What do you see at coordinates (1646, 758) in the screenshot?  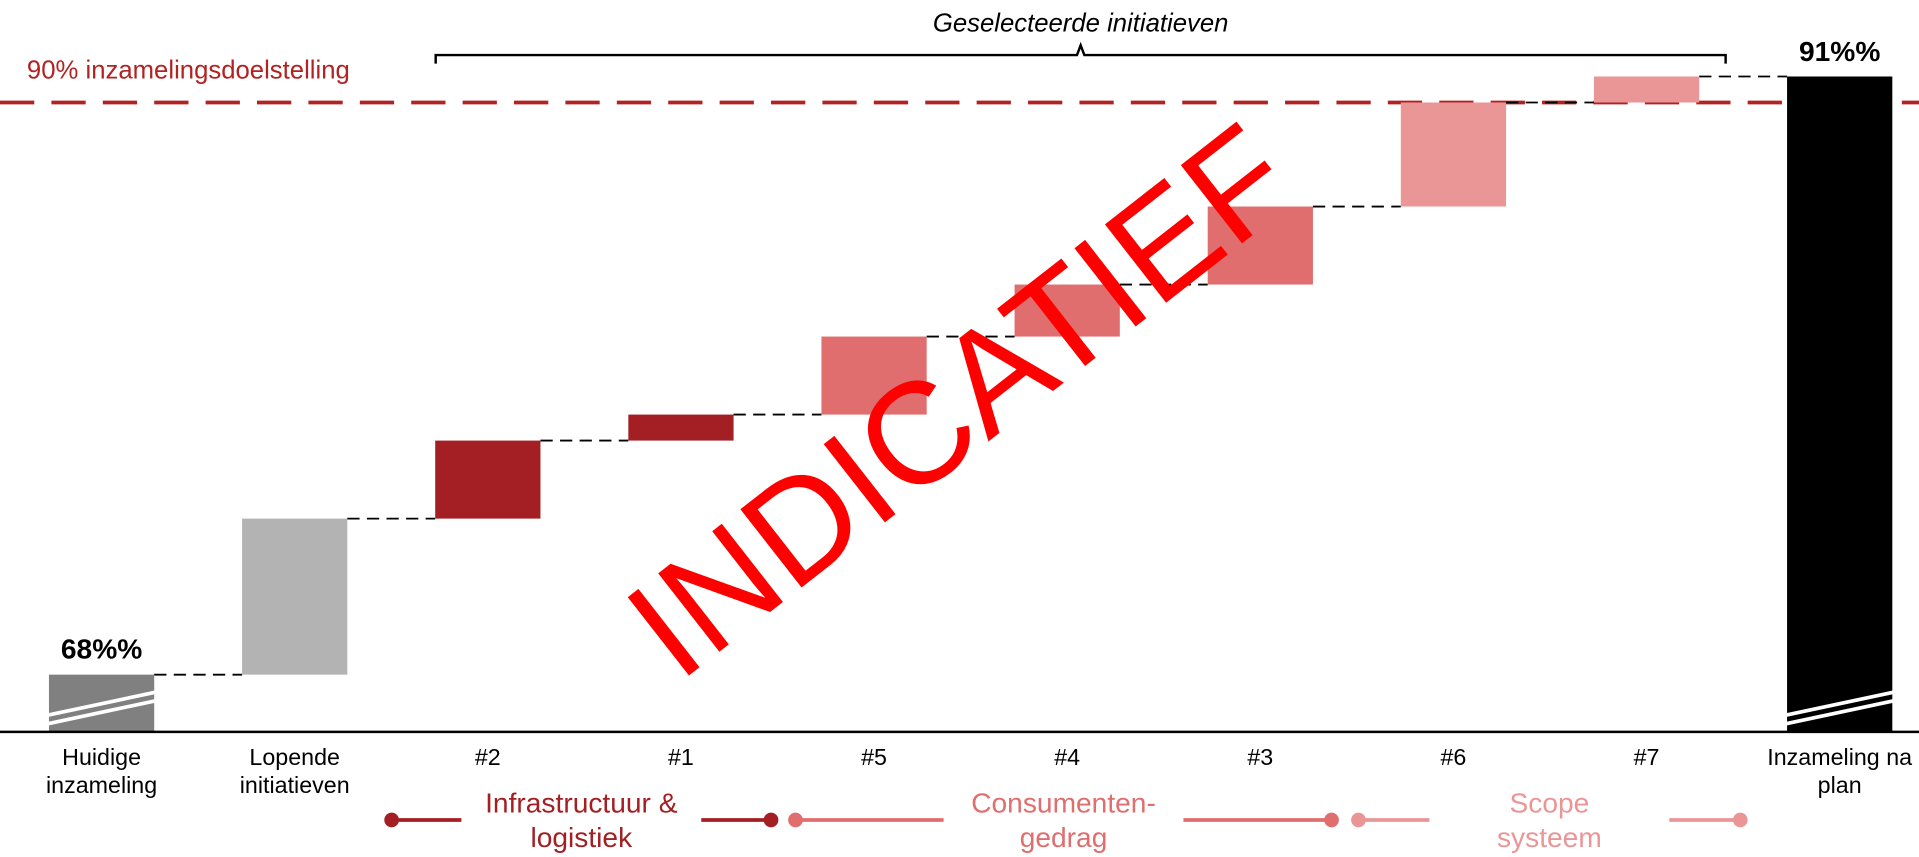 I see `x-tick-label: #7` at bounding box center [1646, 758].